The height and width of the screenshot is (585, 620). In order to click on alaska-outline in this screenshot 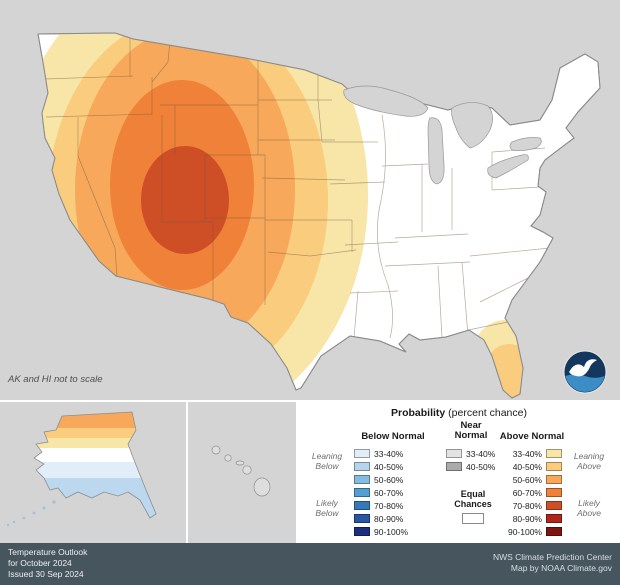, I will do `click(95, 465)`.